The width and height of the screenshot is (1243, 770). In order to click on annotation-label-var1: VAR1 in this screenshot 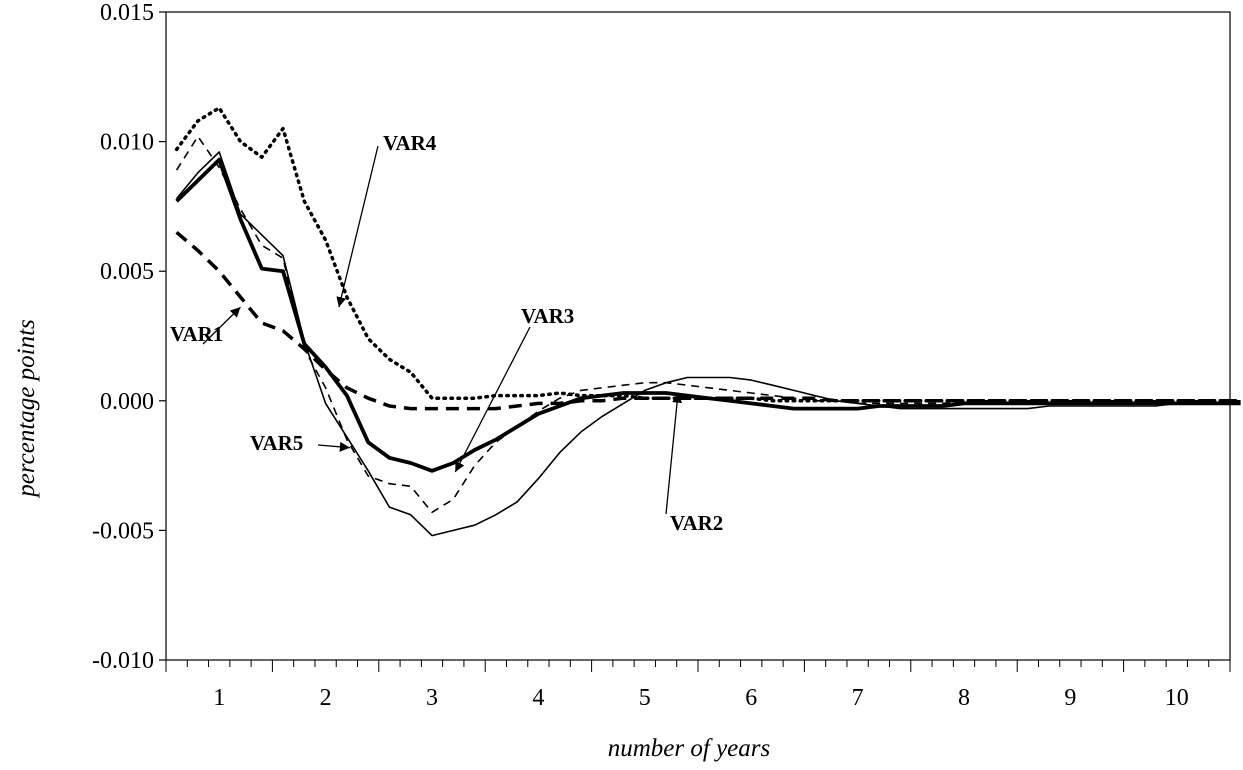, I will do `click(196, 334)`.